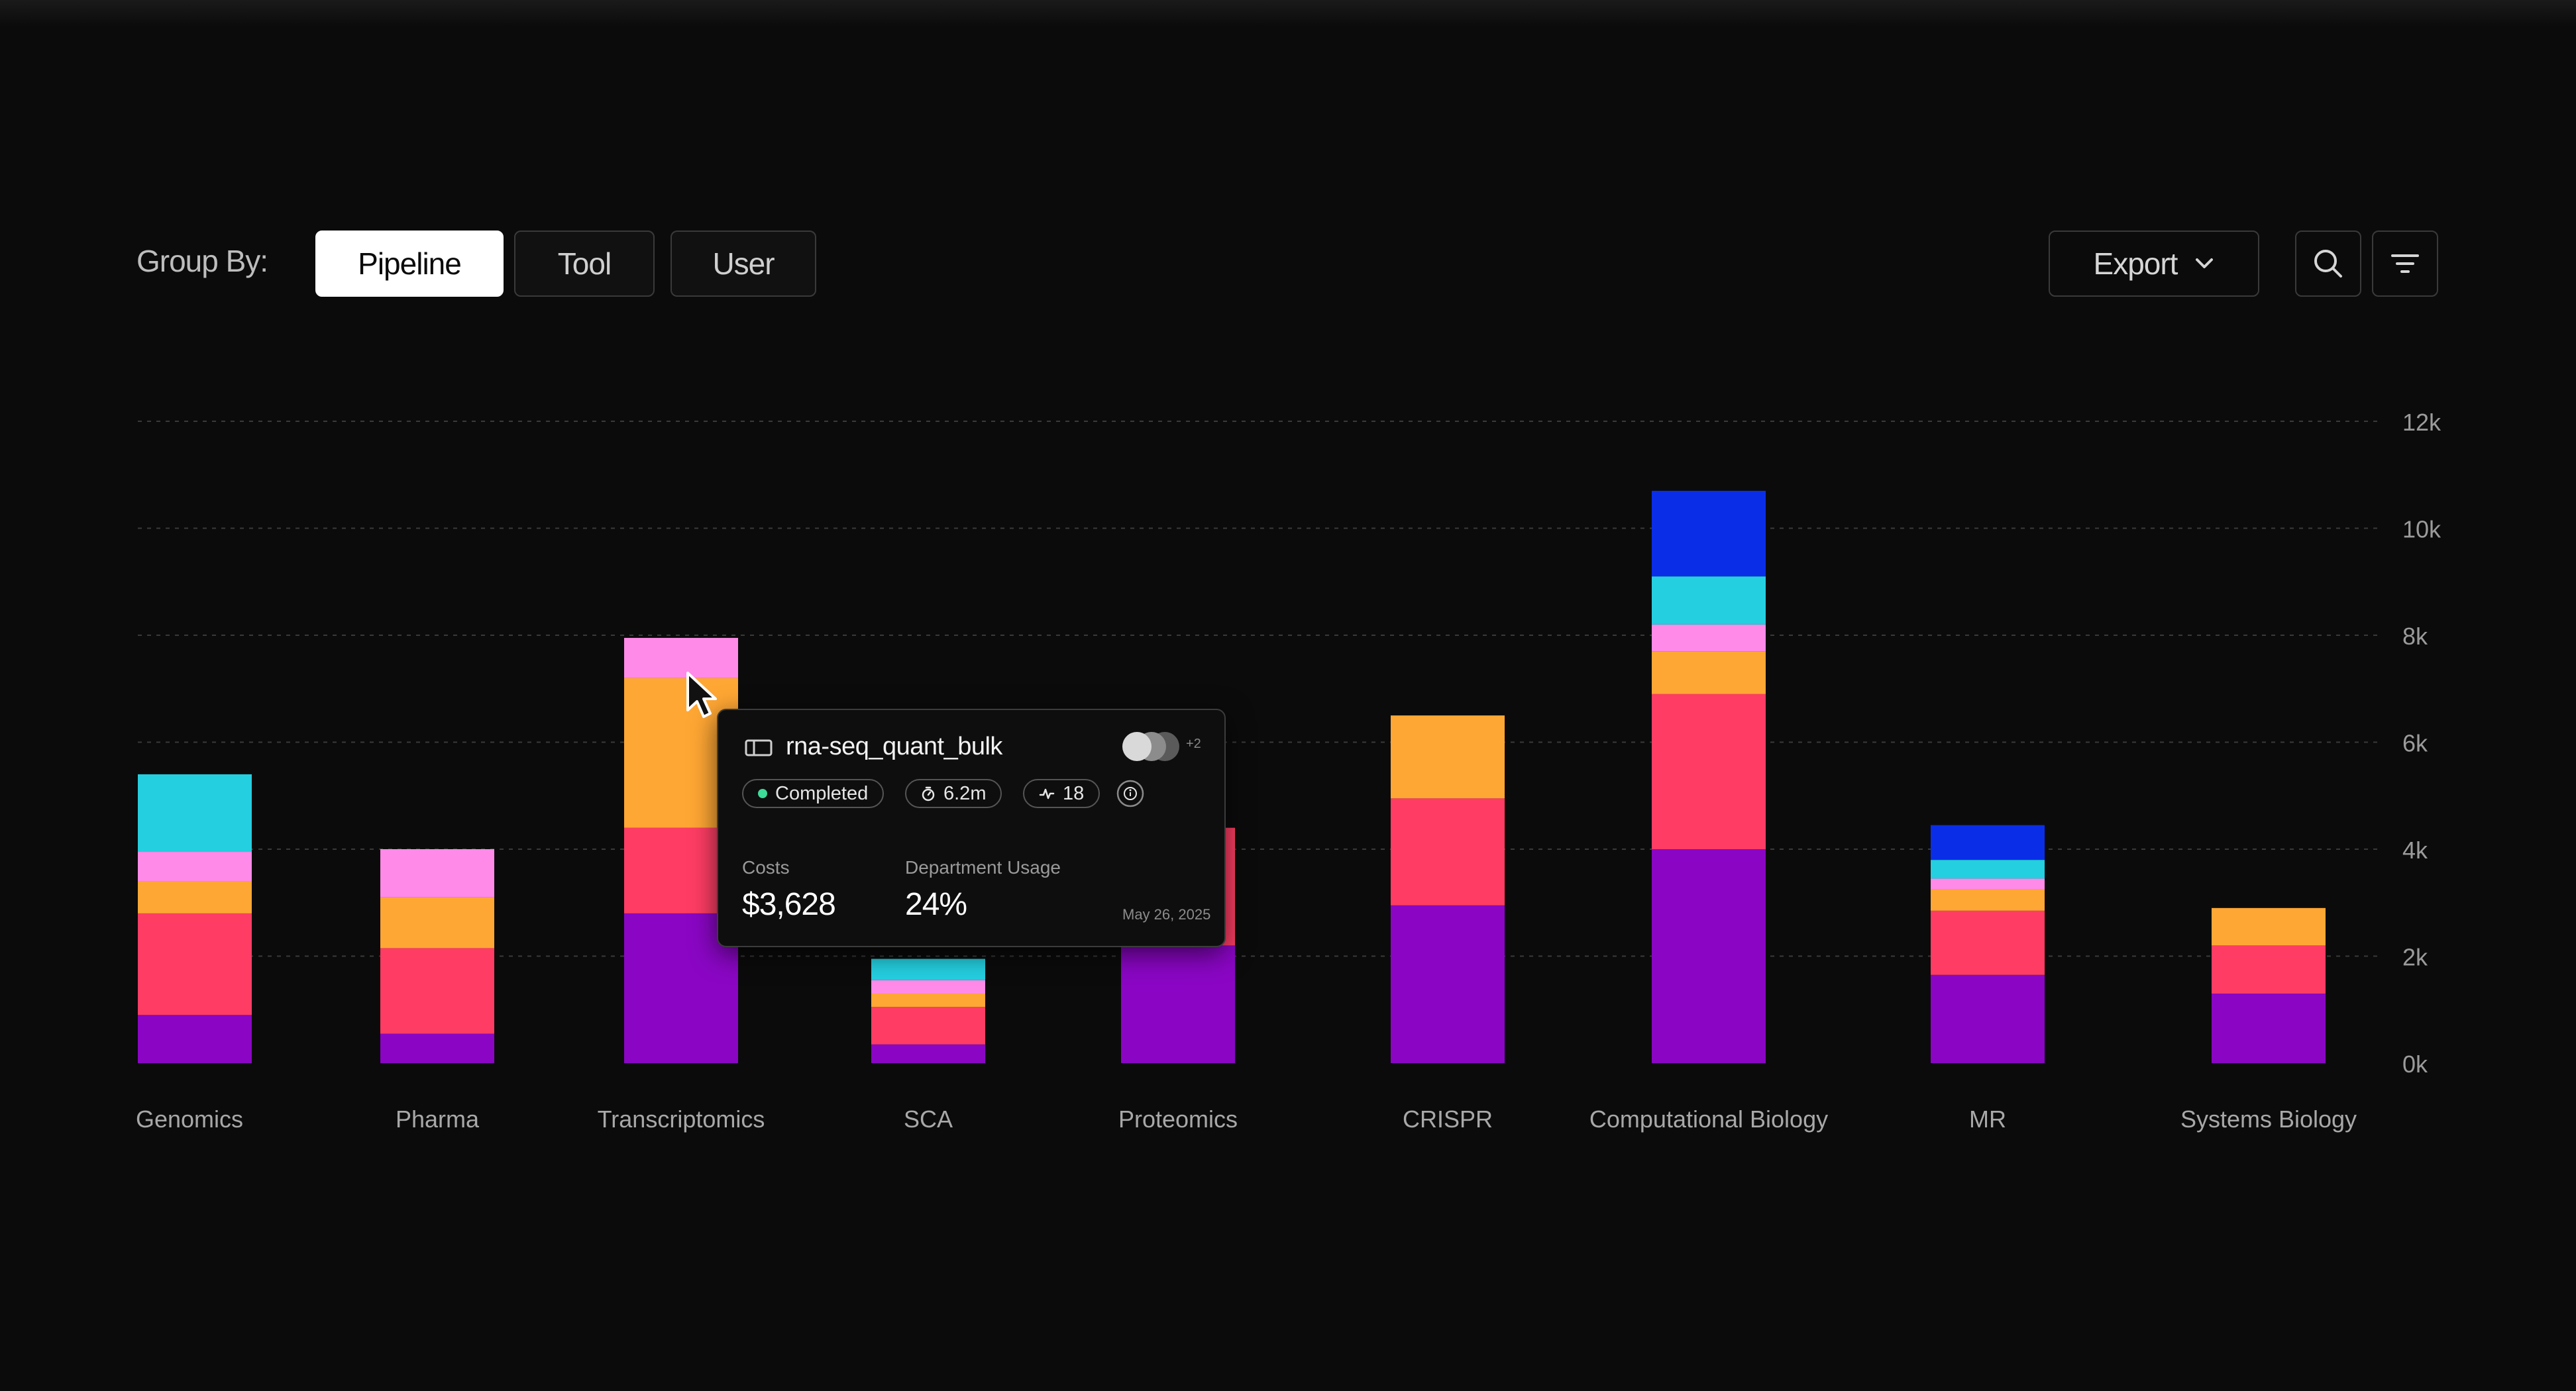 The image size is (2576, 1391). What do you see at coordinates (2415, 1065) in the screenshot?
I see `y-tick-label: 0k` at bounding box center [2415, 1065].